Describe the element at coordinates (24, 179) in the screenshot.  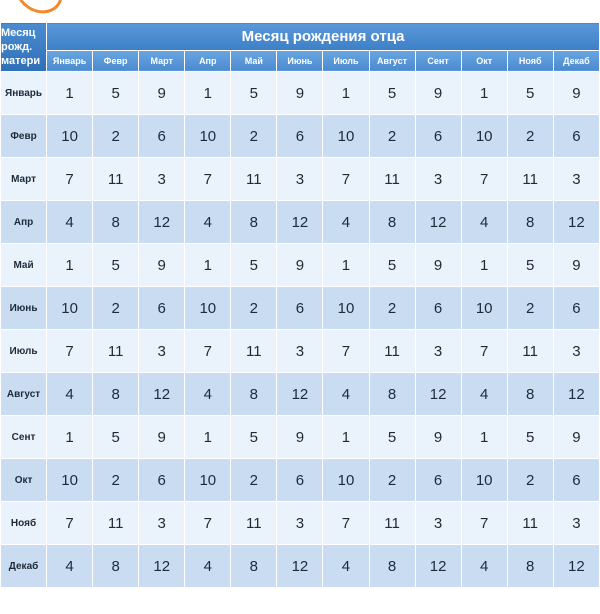
I see `mother-month-label: Март` at that location.